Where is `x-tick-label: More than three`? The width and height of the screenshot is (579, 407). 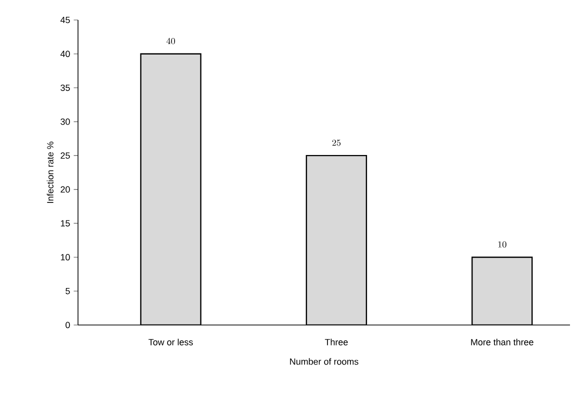
x-tick-label: More than three is located at coordinates (502, 342).